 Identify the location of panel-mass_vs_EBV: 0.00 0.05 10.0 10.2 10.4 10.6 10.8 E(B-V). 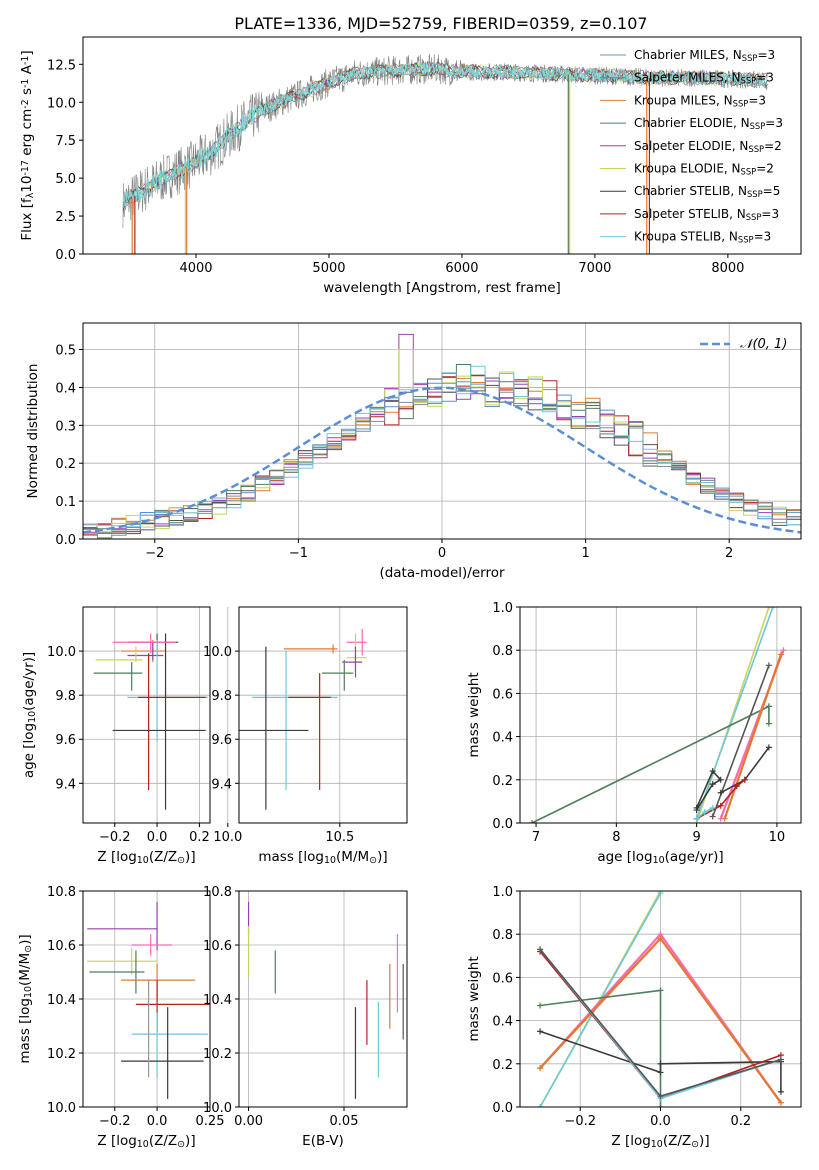
(305, 1017).